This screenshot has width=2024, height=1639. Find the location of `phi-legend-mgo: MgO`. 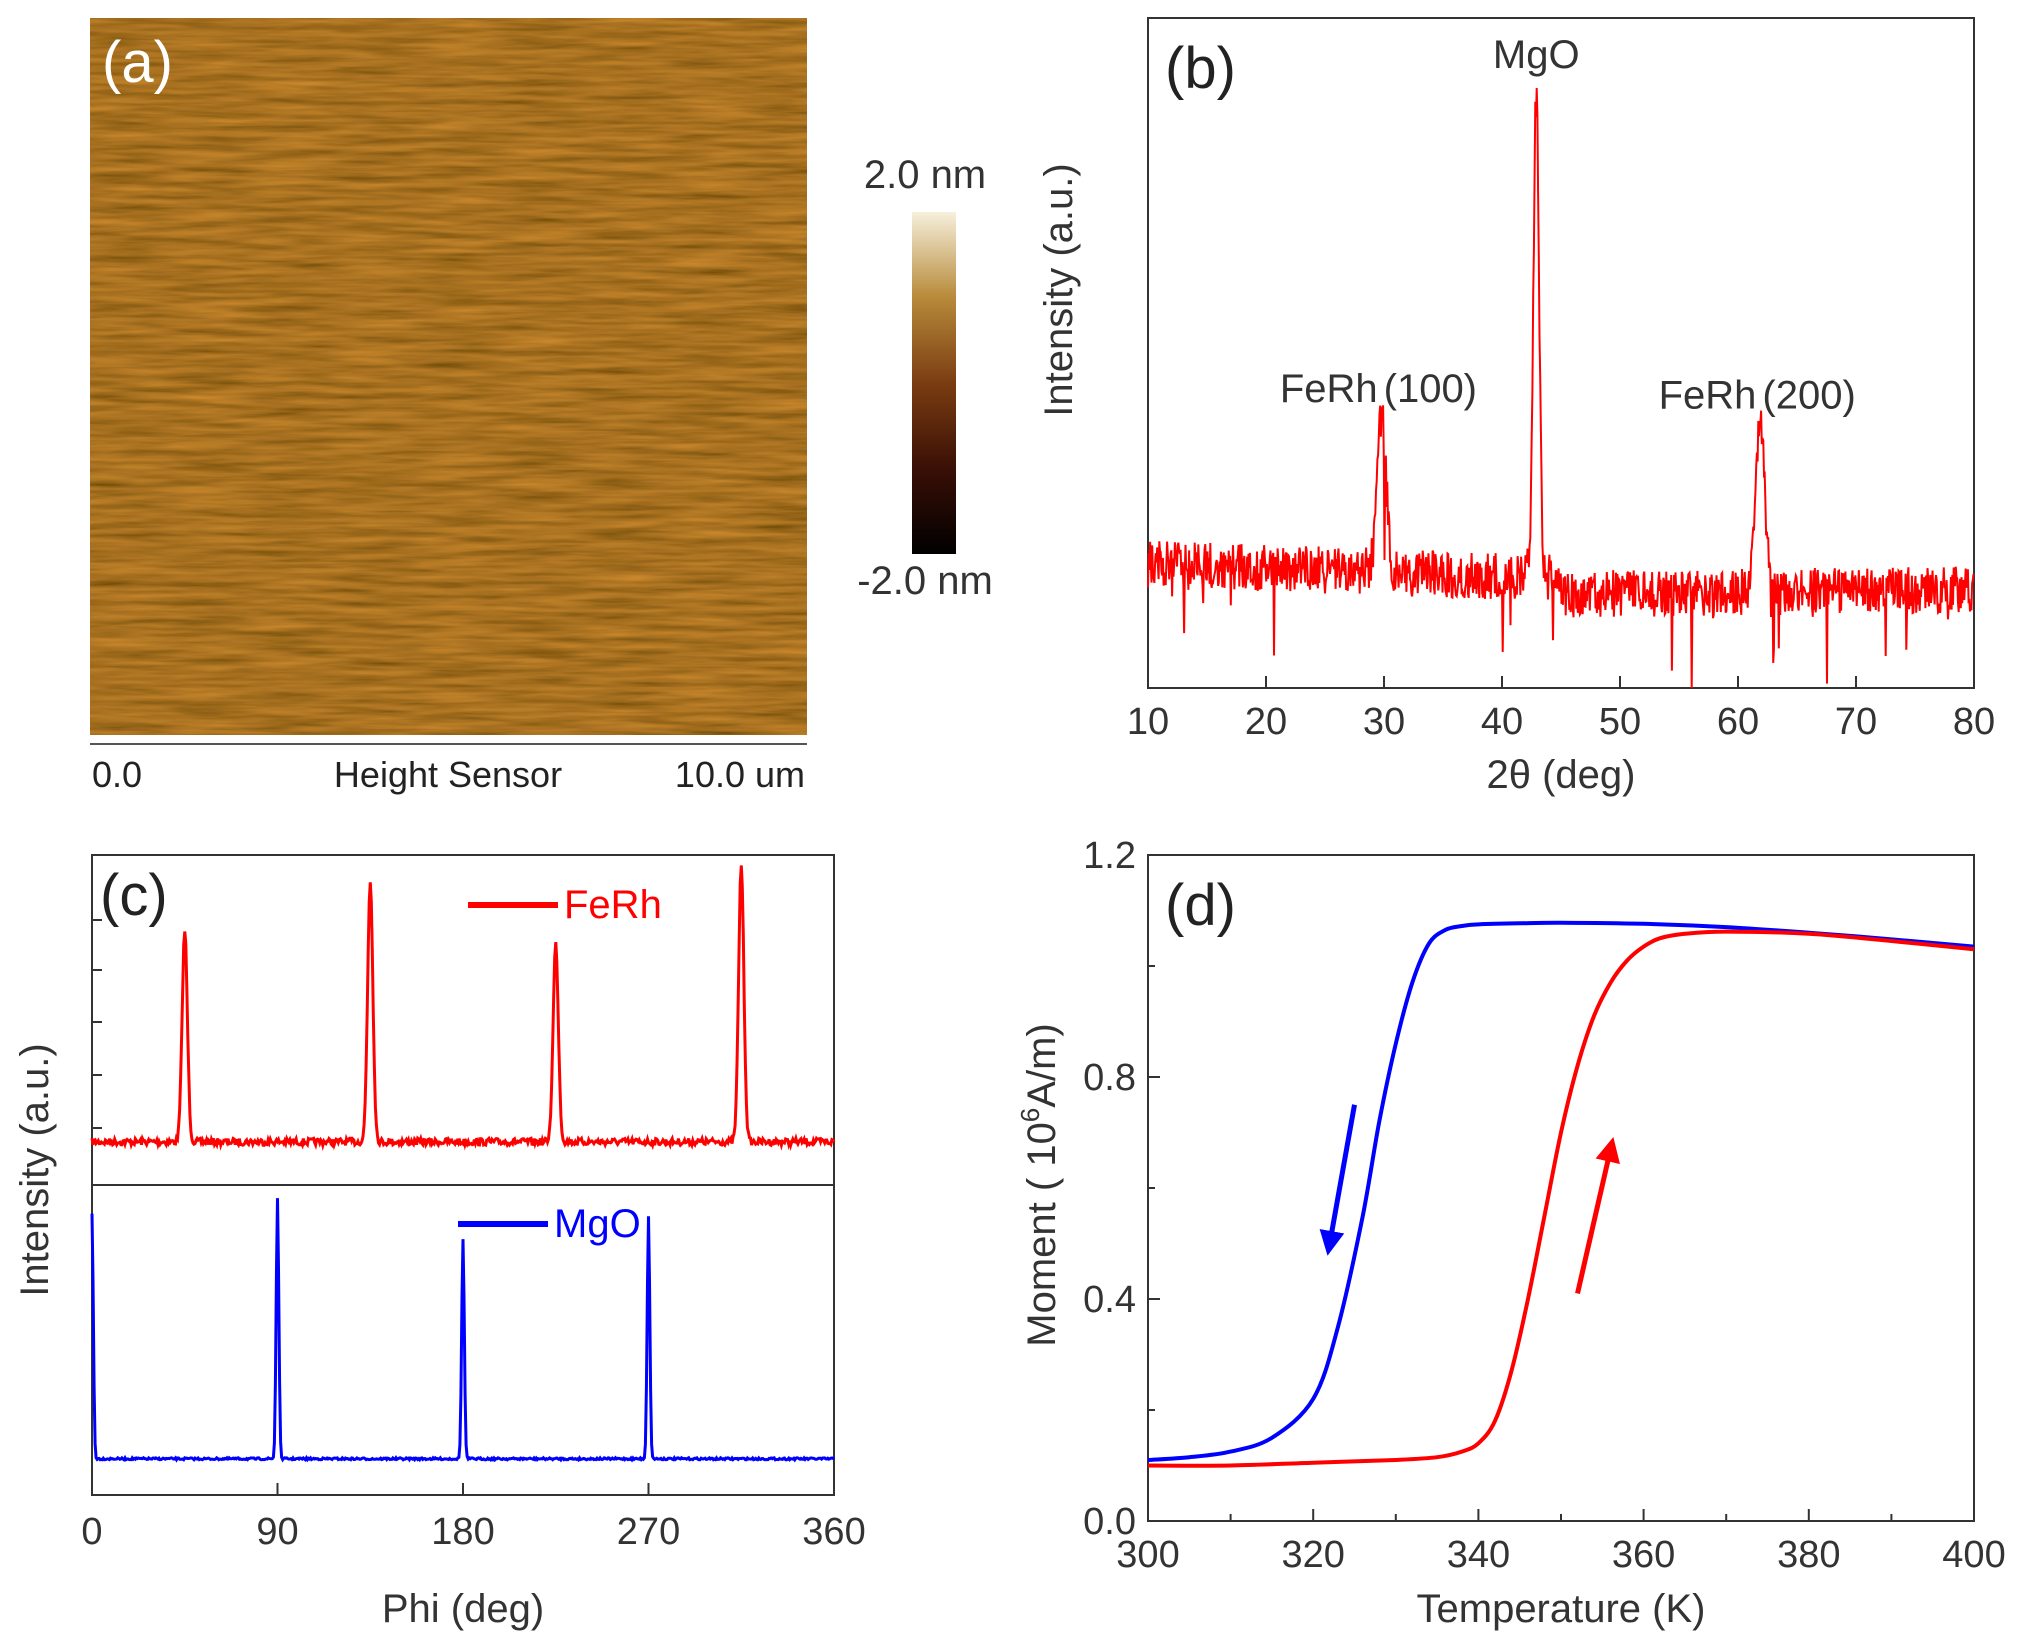

phi-legend-mgo: MgO is located at coordinates (549, 1224).